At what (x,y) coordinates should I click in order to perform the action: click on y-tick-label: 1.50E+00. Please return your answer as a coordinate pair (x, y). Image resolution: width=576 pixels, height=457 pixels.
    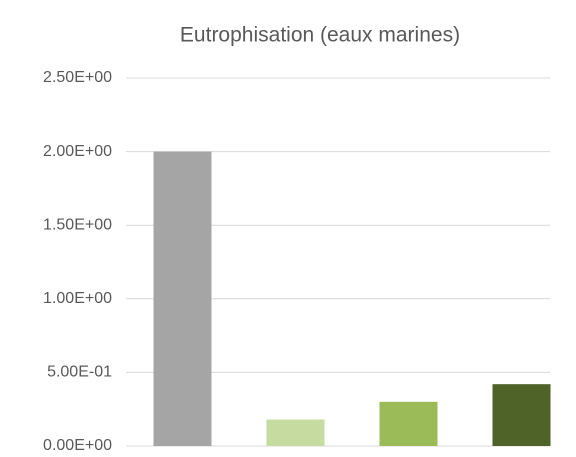
    Looking at the image, I should click on (77, 224).